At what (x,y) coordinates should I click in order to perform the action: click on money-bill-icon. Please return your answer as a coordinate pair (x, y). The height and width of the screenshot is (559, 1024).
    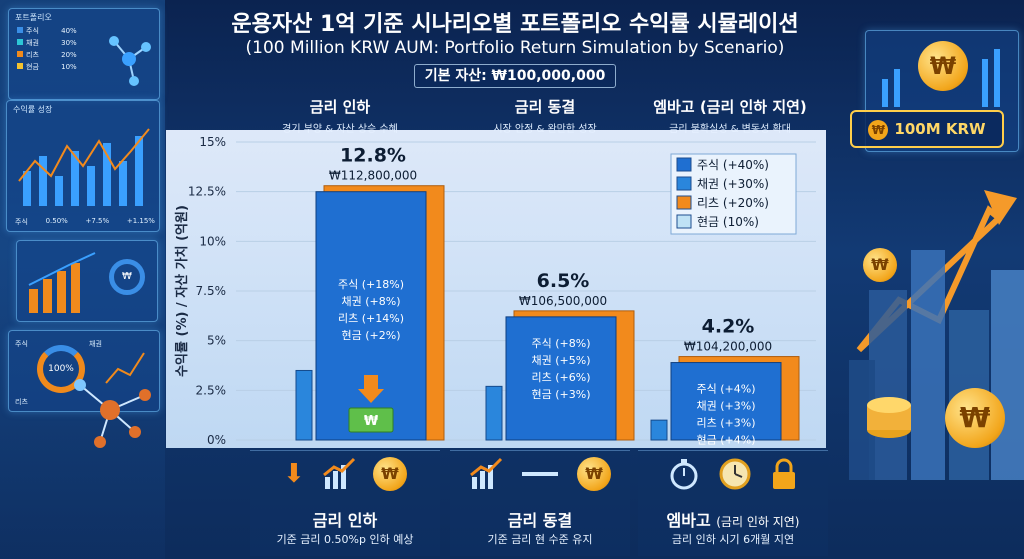
    Looking at the image, I should click on (371, 420).